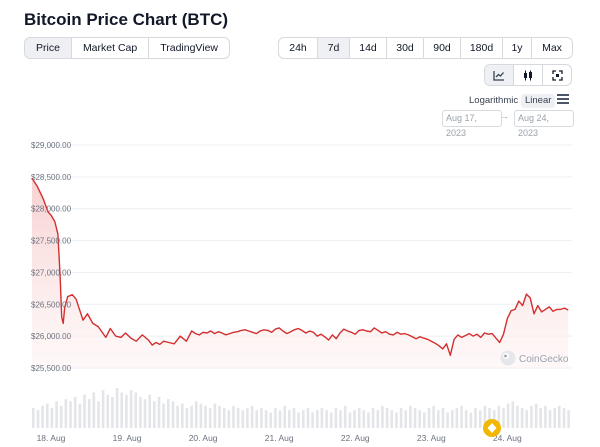 The width and height of the screenshot is (600, 447). What do you see at coordinates (441, 48) in the screenshot?
I see `range-90d-button: 90d` at bounding box center [441, 48].